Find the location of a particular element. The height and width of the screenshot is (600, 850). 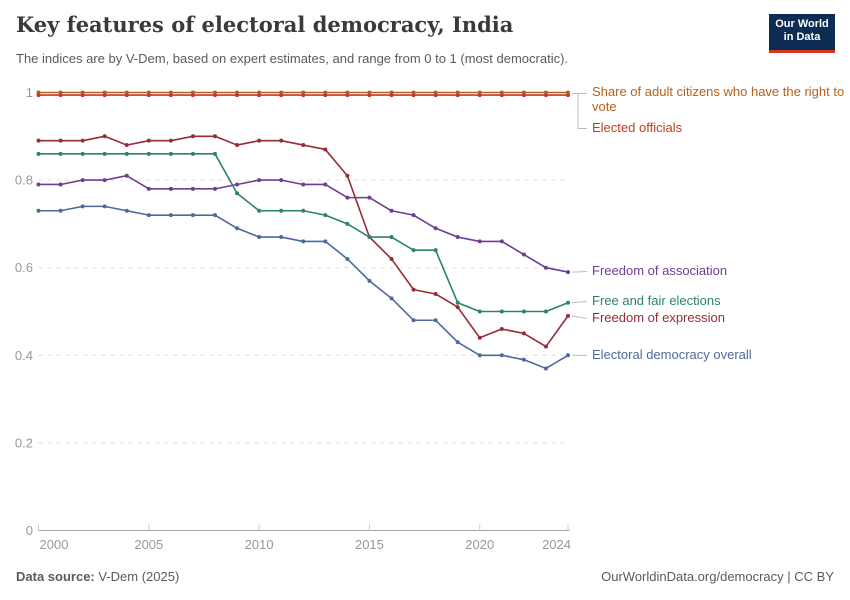

footer-attribution: OurWorldinData.org/democracy | CC BY is located at coordinates (717, 576).